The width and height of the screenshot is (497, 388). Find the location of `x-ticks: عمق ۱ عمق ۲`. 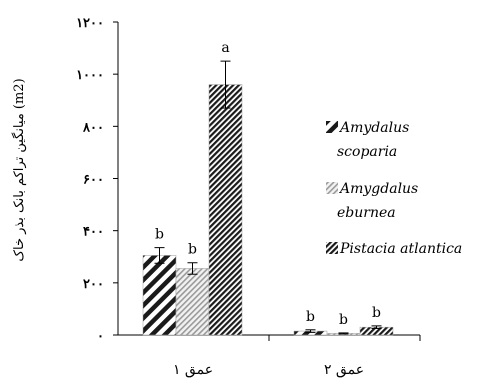

x-ticks: عمق ۱ عمق ۲ is located at coordinates (268, 370).